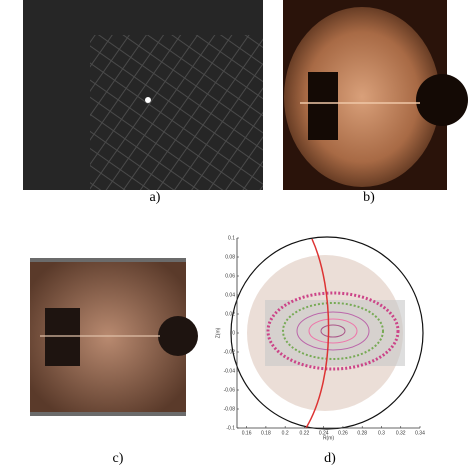 The height and width of the screenshot is (474, 474). What do you see at coordinates (230, 257) in the screenshot?
I see `y-tick-label: 0.08` at bounding box center [230, 257].